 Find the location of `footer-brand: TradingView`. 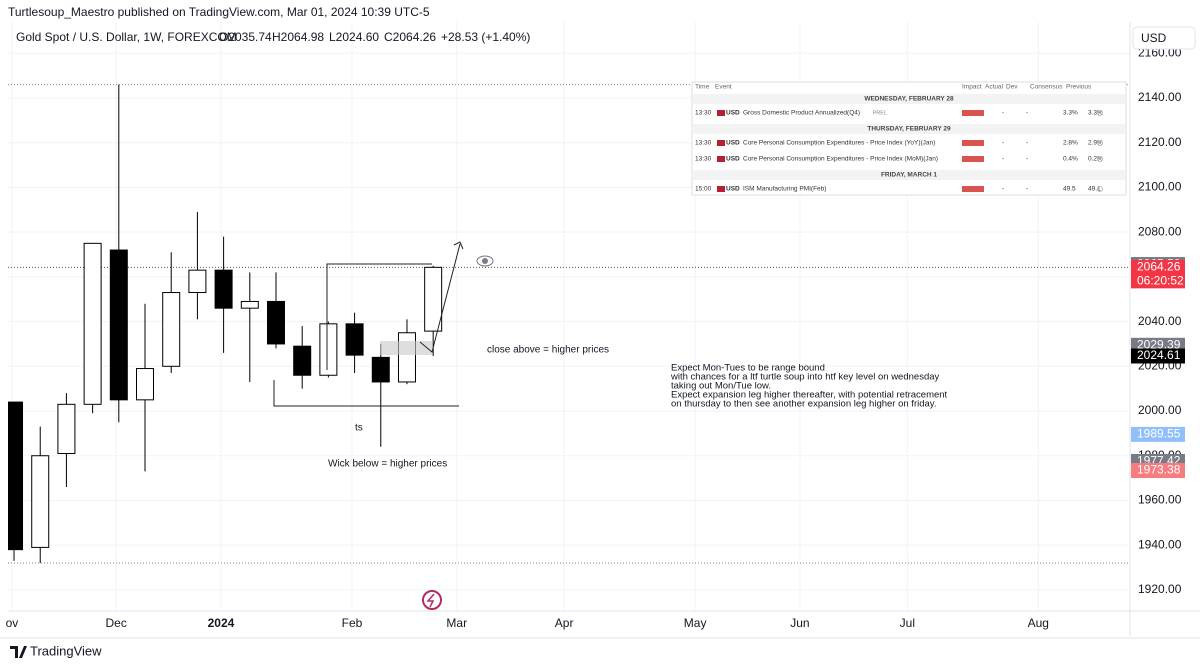

footer-brand: TradingView is located at coordinates (66, 650).